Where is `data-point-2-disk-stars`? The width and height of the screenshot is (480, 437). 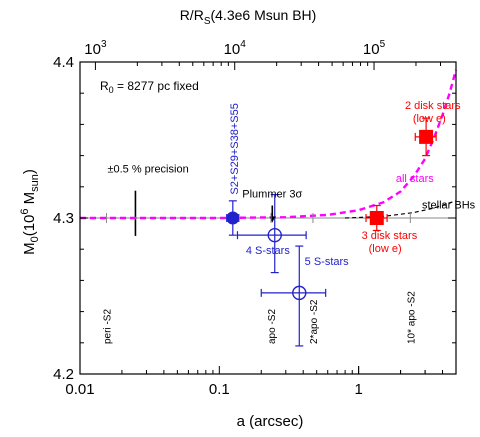 data-point-2-disk-stars is located at coordinates (425, 137).